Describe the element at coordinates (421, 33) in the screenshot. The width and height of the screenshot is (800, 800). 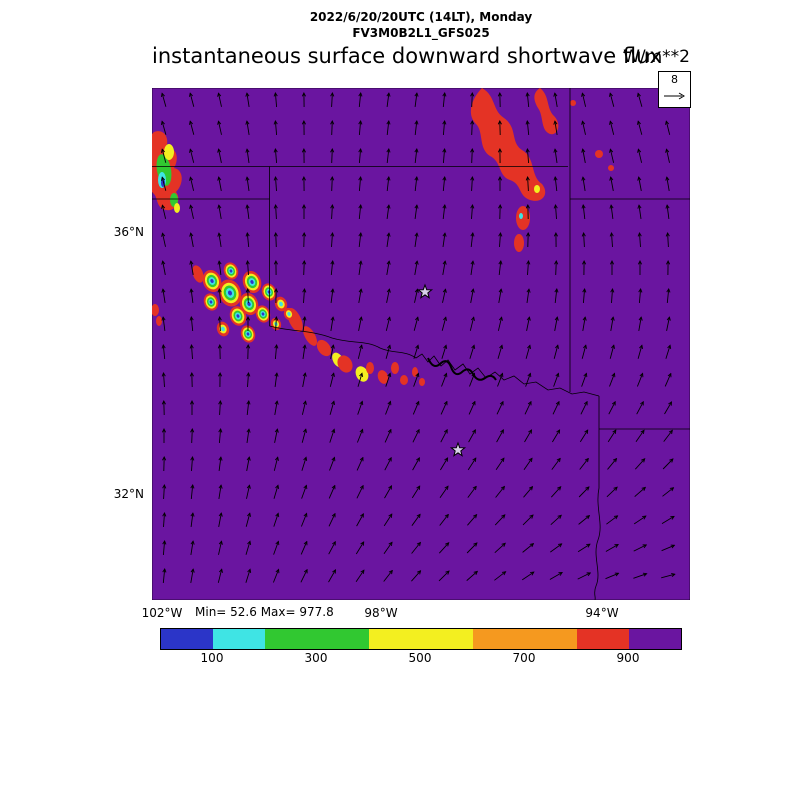
I see `model-name: FV3M0B2L1_GFS025` at that location.